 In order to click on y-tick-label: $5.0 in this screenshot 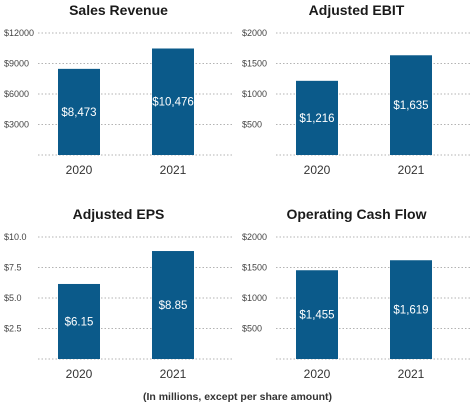, I will do `click(13, 298)`.